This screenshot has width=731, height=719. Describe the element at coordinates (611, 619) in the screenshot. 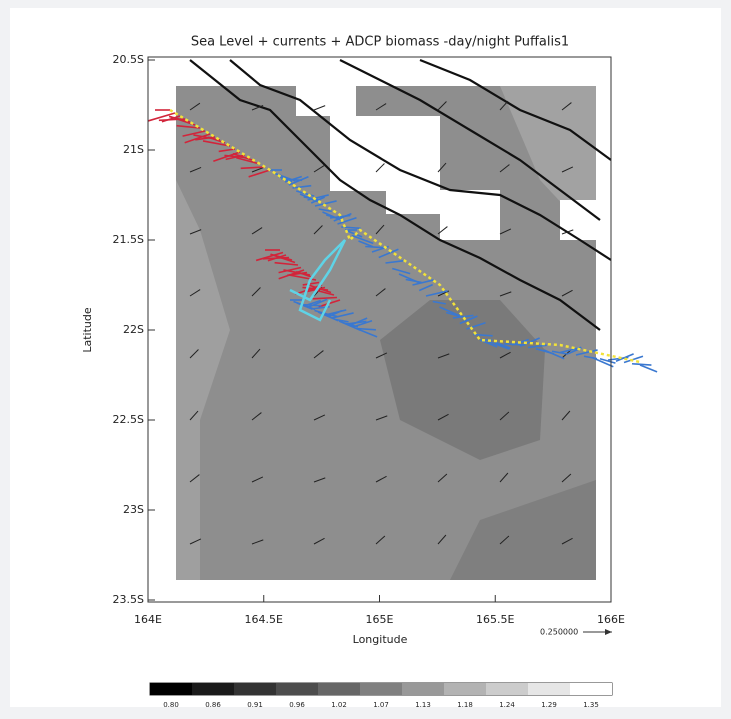

I see `x-tick-label: 166E` at that location.